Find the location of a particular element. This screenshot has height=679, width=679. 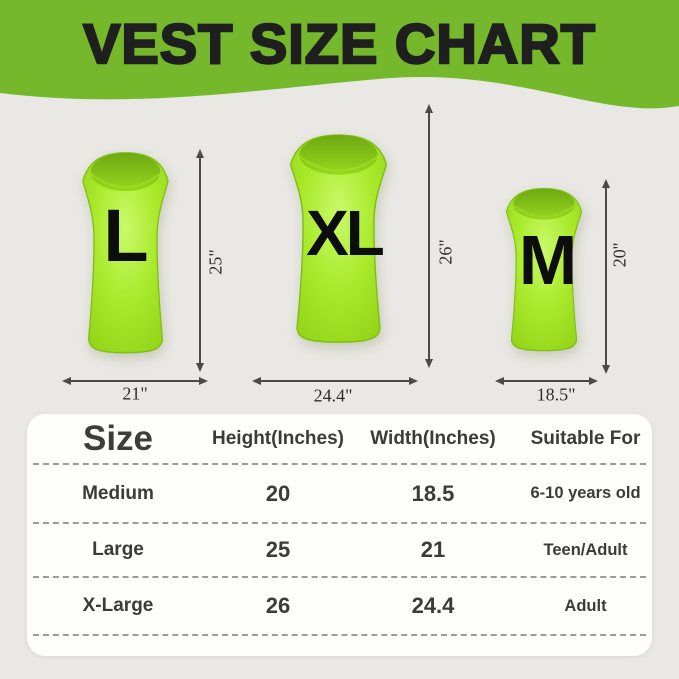

cell-suitable: Adult is located at coordinates (585, 605).